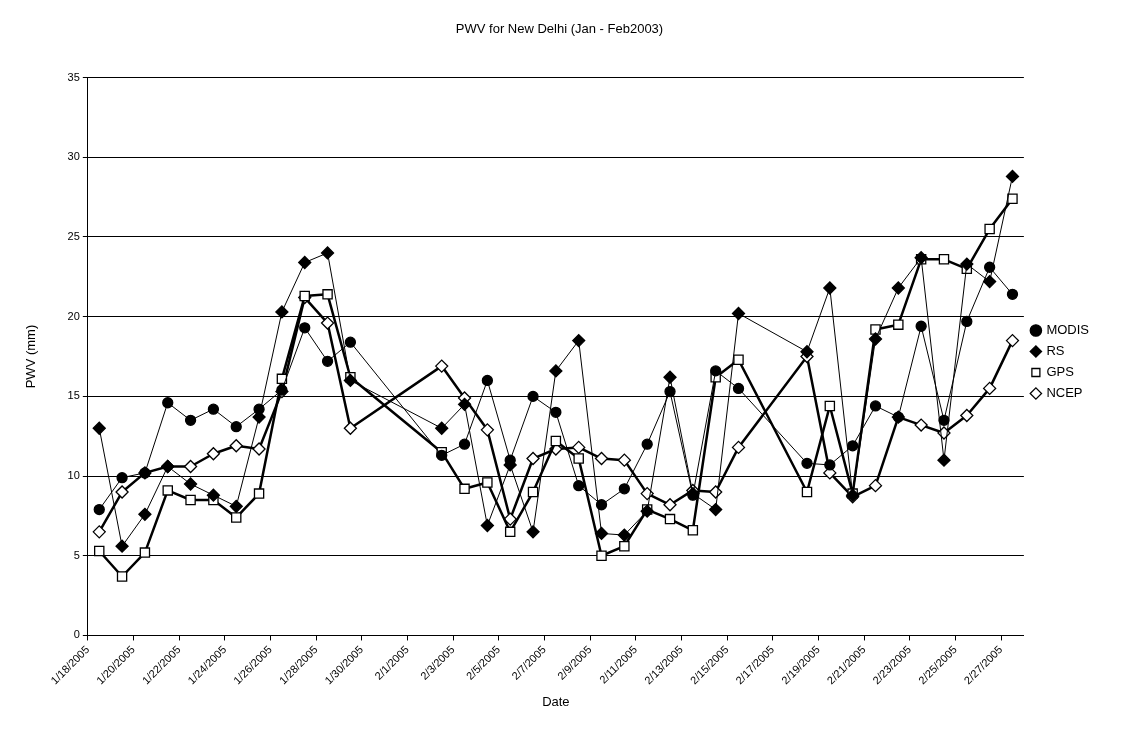 This screenshot has width=1124, height=742. What do you see at coordinates (1055, 351) in the screenshot?
I see `legend-label: RS` at bounding box center [1055, 351].